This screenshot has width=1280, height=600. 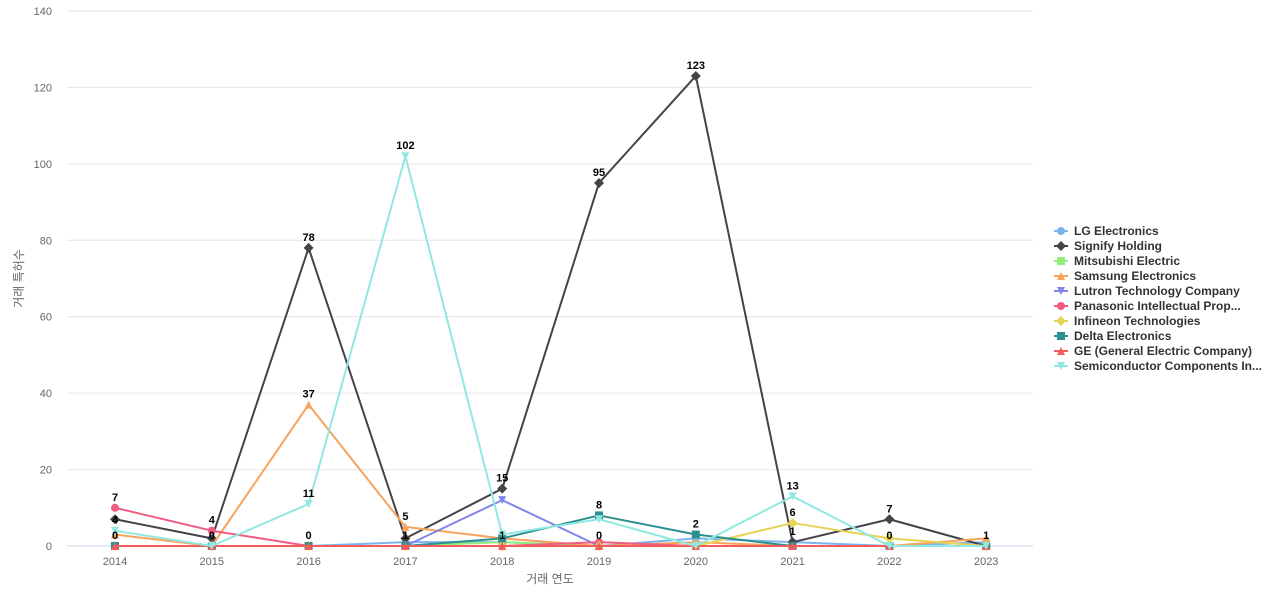 What do you see at coordinates (599, 562) in the screenshot?
I see `x-tick-label: 2019` at bounding box center [599, 562].